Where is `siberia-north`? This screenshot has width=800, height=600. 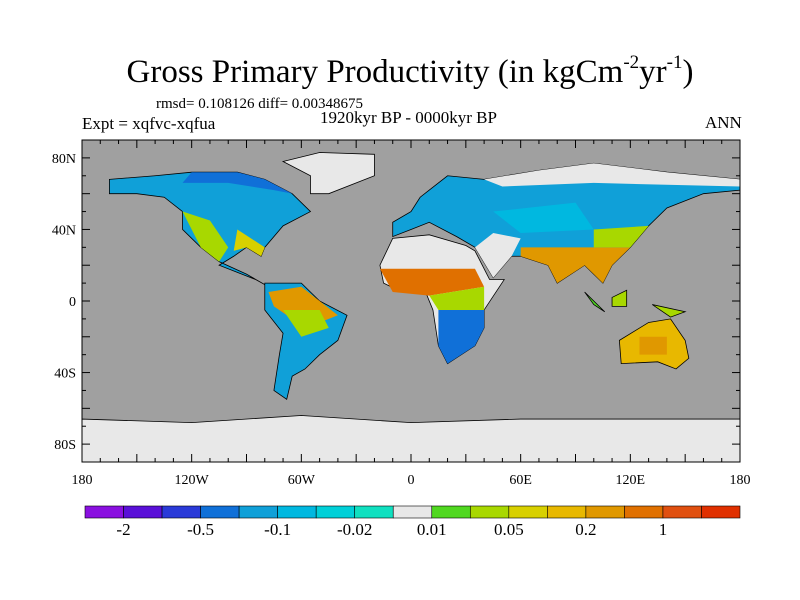
siberia-north is located at coordinates (612, 175).